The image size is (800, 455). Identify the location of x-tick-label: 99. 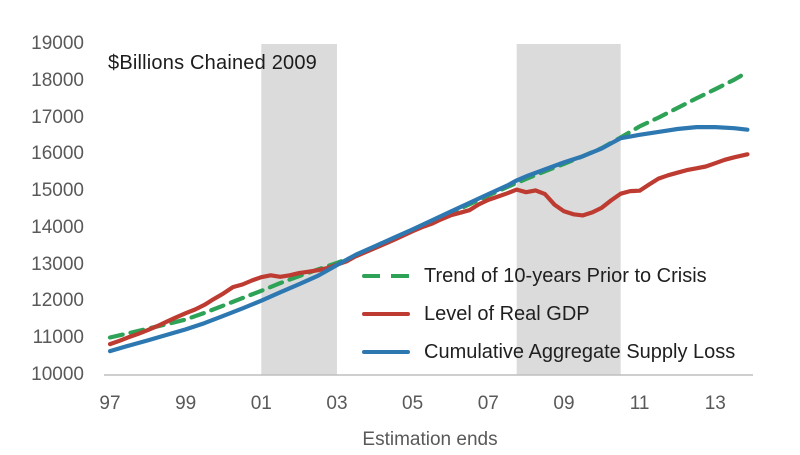
(186, 403).